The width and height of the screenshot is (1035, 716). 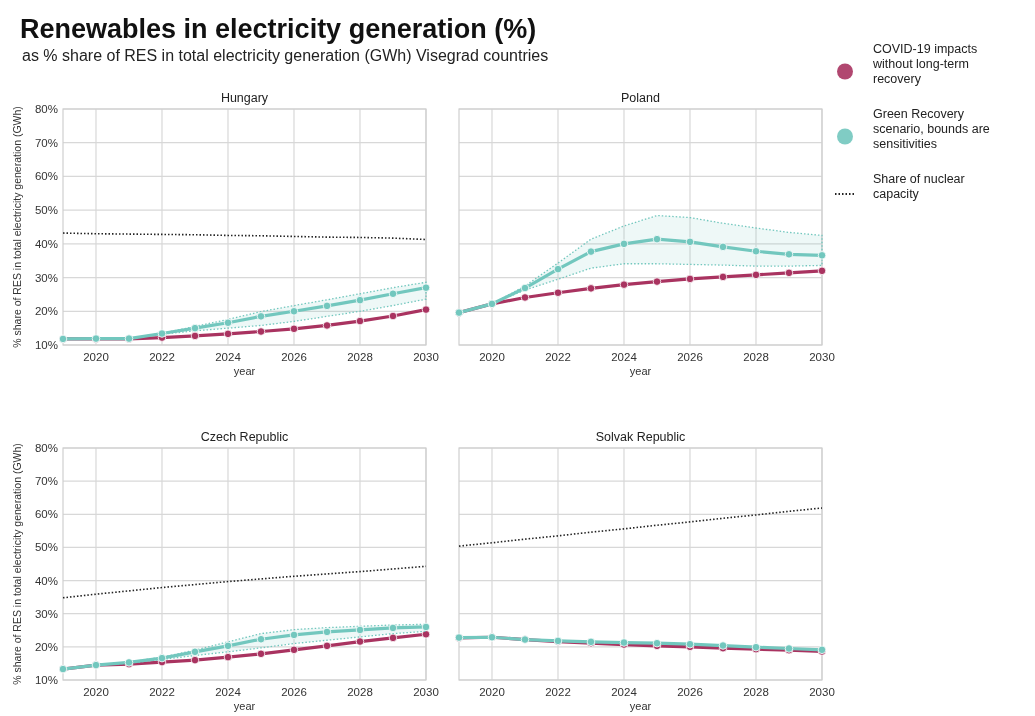 What do you see at coordinates (640, 98) in the screenshot?
I see `text: Poland` at bounding box center [640, 98].